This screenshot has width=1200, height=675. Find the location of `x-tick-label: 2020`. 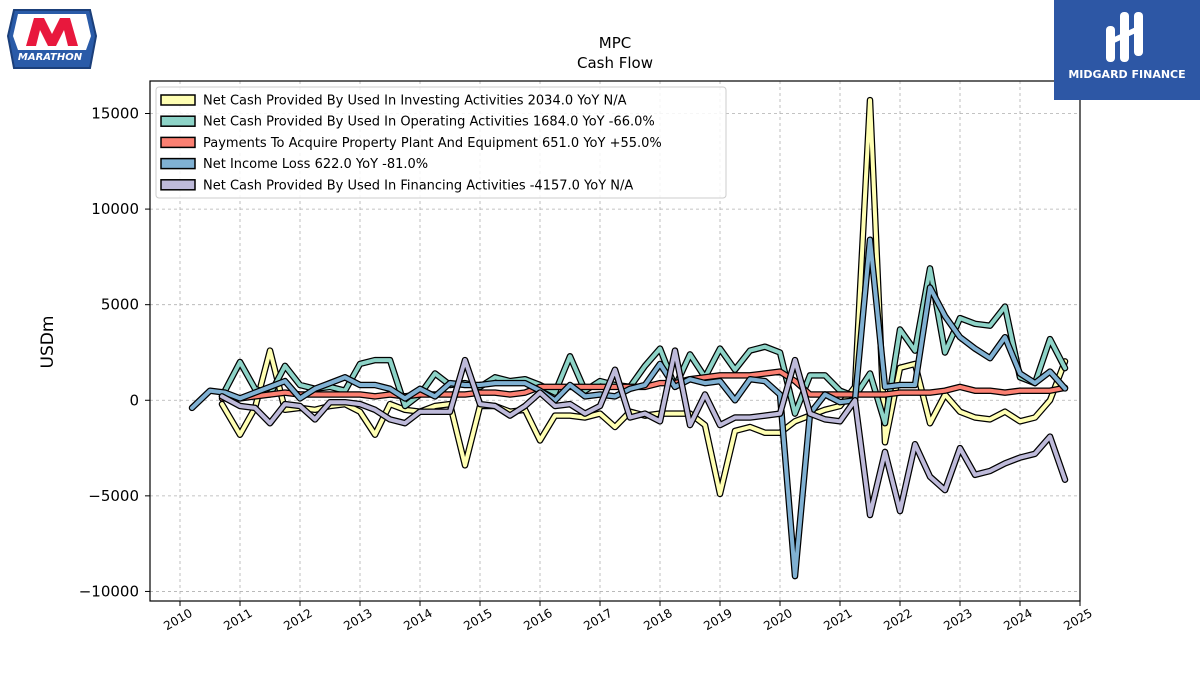

x-tick-label: 2020 is located at coordinates (777, 619).